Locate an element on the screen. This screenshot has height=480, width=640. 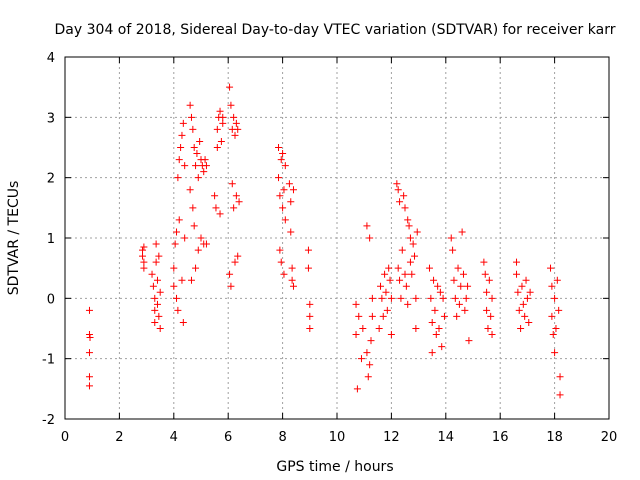
y-tick-label: -1 is located at coordinates (48, 360).